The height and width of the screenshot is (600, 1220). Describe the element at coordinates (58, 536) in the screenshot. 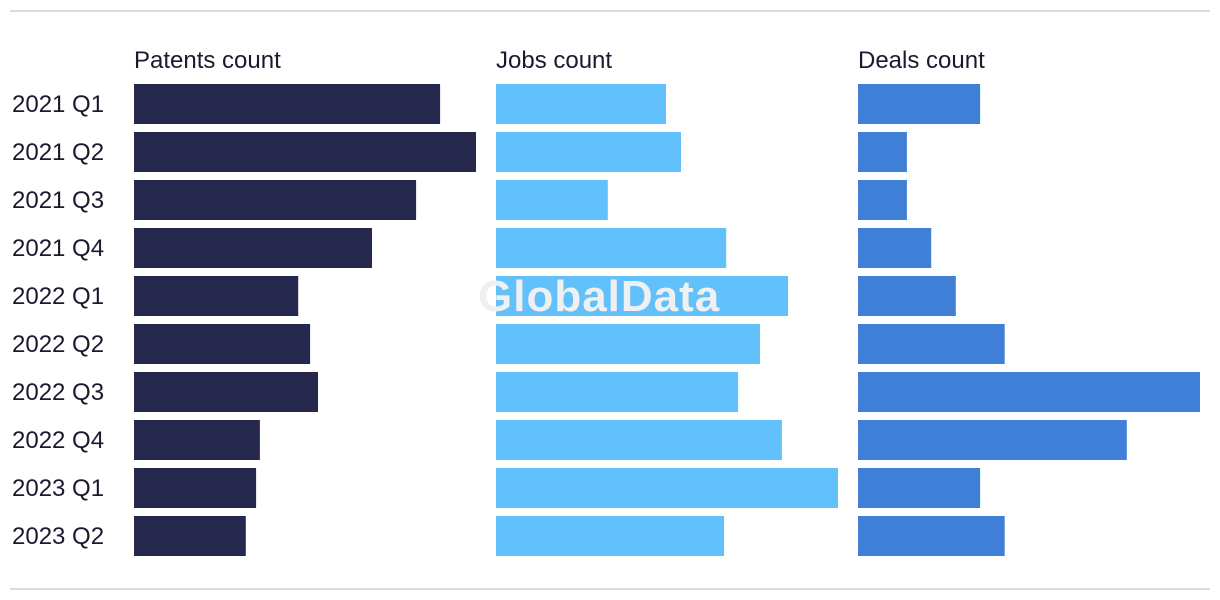

I see `category-label: 2023 Q2` at that location.